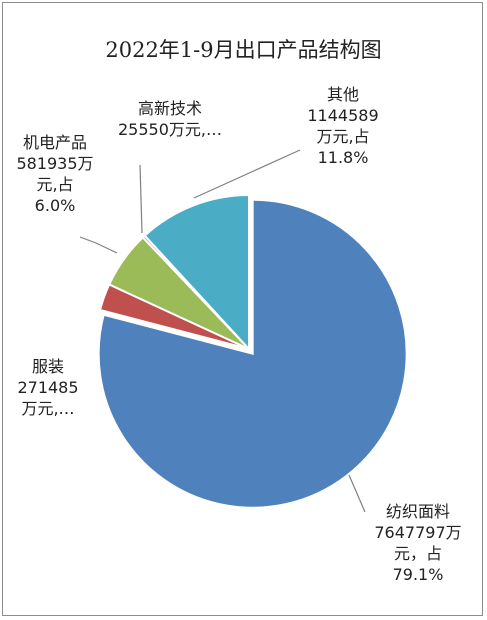 Image resolution: width=487 pixels, height=620 pixels. I want to click on slice-label-3-line-2: 581935万, so click(54, 163).